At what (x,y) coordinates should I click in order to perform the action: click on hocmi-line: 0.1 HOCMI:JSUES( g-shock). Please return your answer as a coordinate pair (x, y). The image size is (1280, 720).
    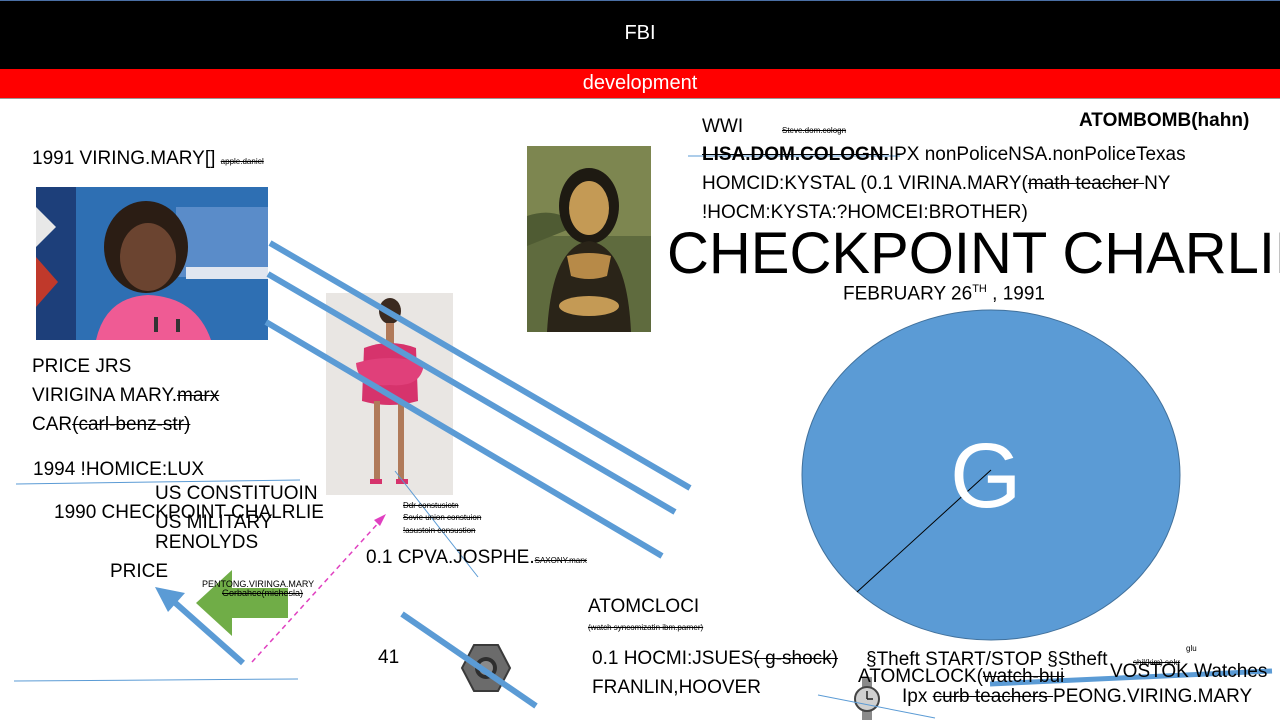
    Looking at the image, I should click on (715, 659).